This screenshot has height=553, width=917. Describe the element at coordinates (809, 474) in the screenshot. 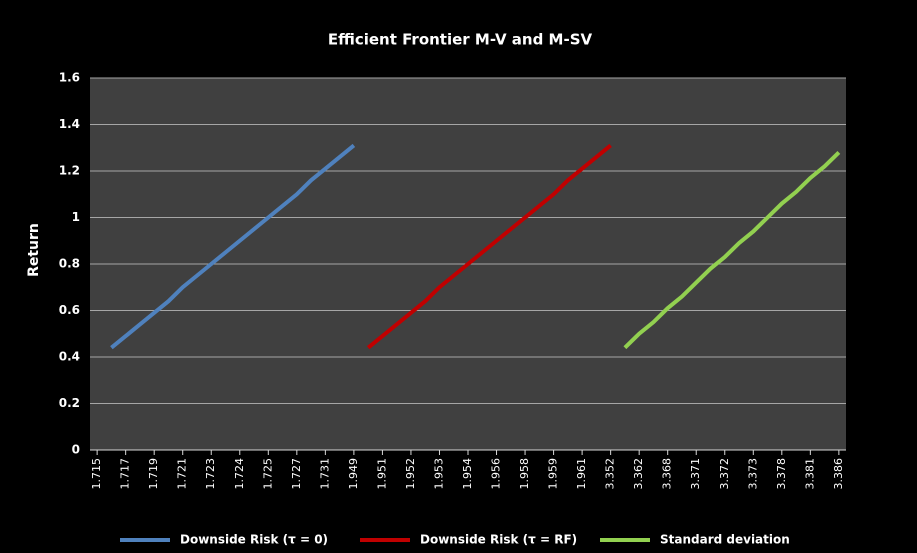

I see `x-tick-label: 3.381` at that location.